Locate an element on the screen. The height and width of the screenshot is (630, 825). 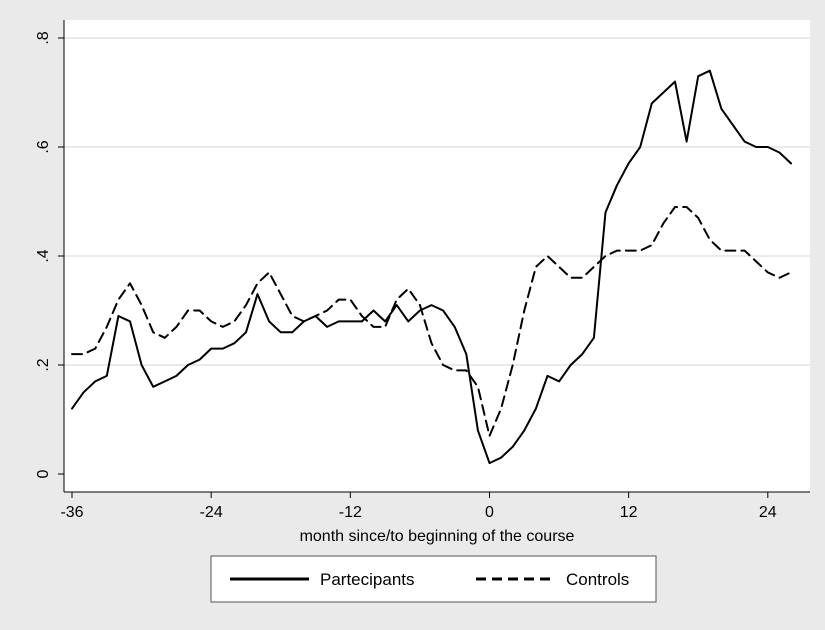
x-tick-label: -24 is located at coordinates (211, 512).